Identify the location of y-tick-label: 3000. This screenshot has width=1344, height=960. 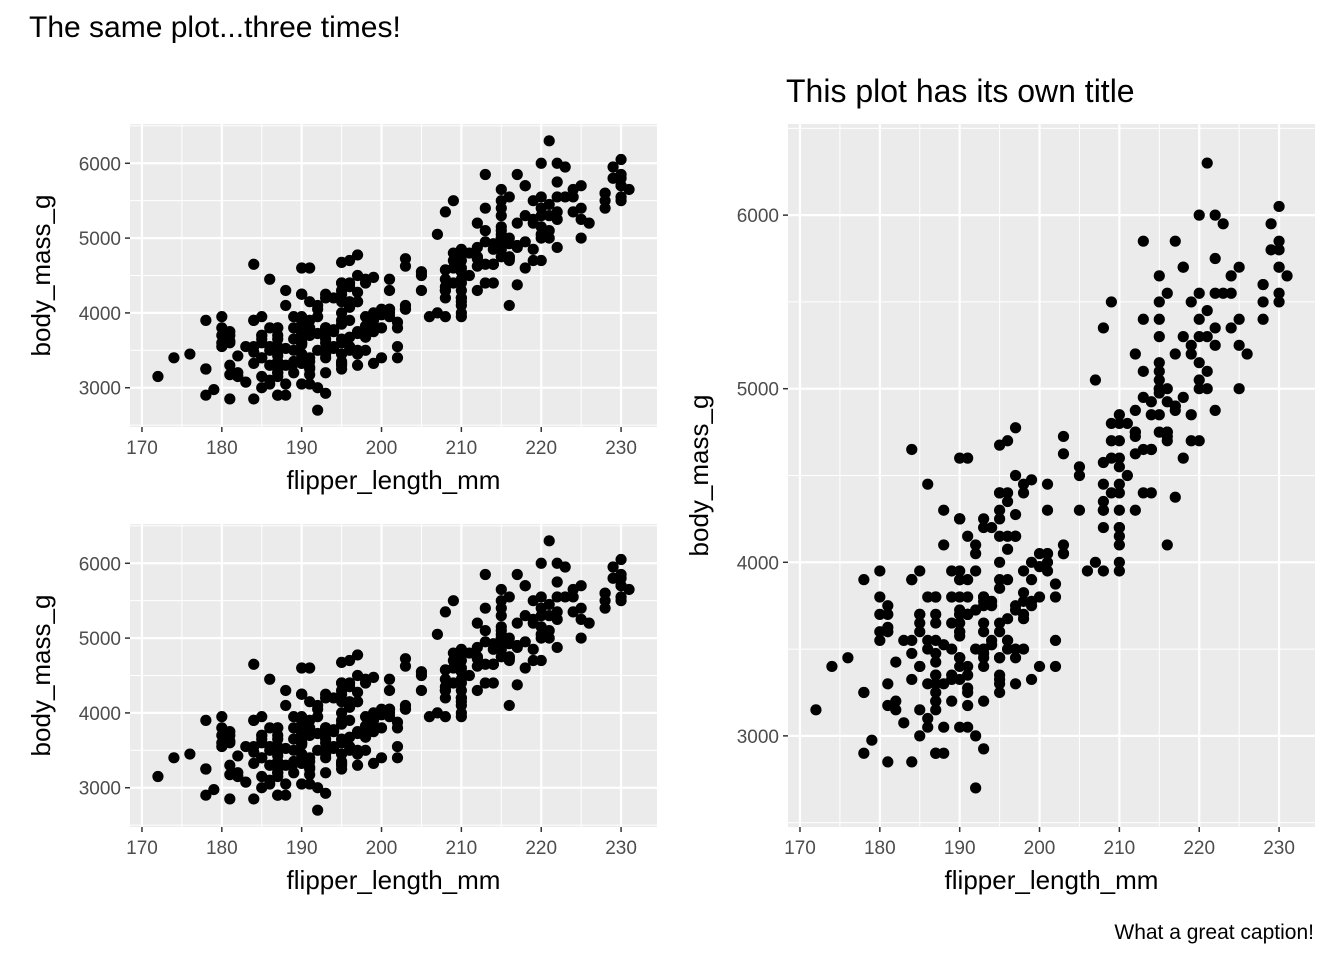
(100, 389).